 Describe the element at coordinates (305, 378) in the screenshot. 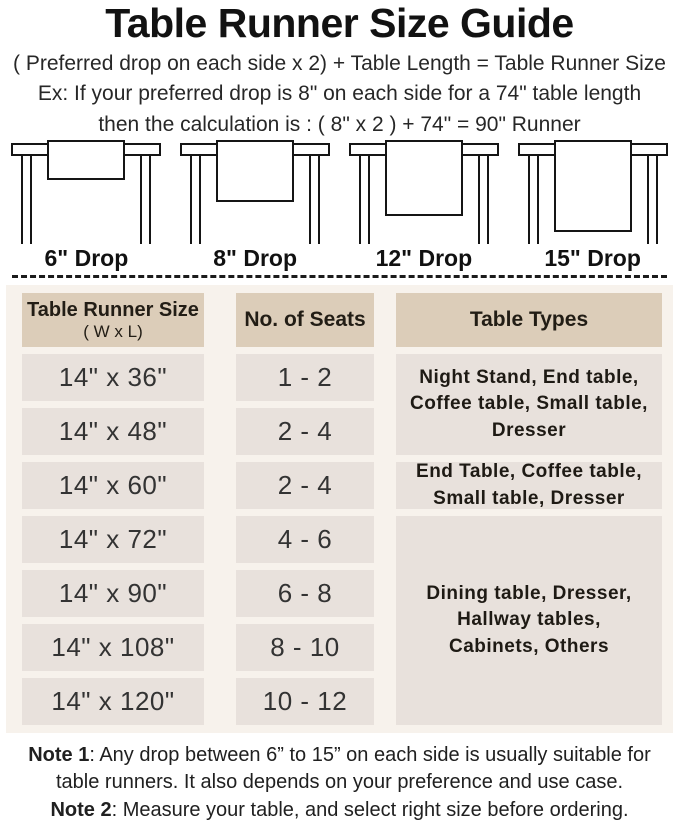

I see `seats-cell: 1 - 2` at that location.